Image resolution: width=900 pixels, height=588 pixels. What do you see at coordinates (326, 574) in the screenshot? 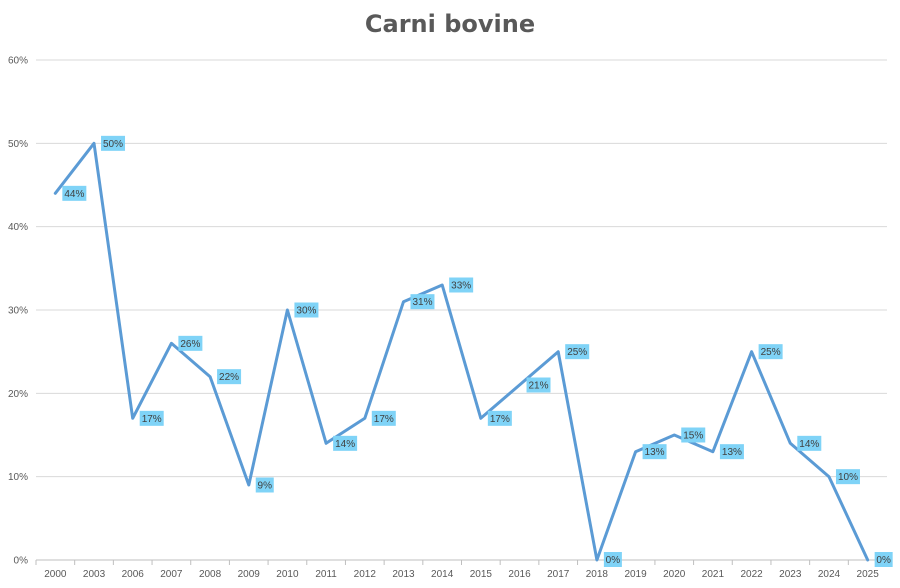
I see `x-tick-label: 2011` at bounding box center [326, 574].